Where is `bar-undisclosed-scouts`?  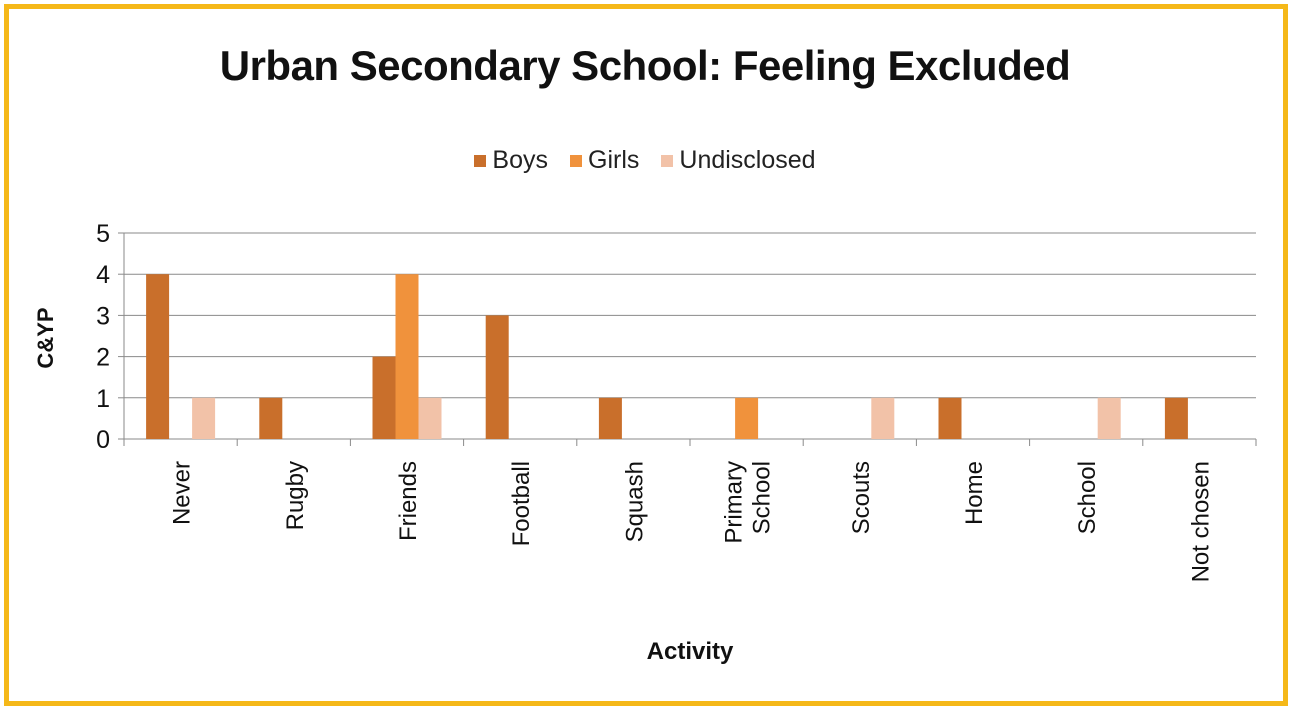
bar-undisclosed-scouts is located at coordinates (883, 418).